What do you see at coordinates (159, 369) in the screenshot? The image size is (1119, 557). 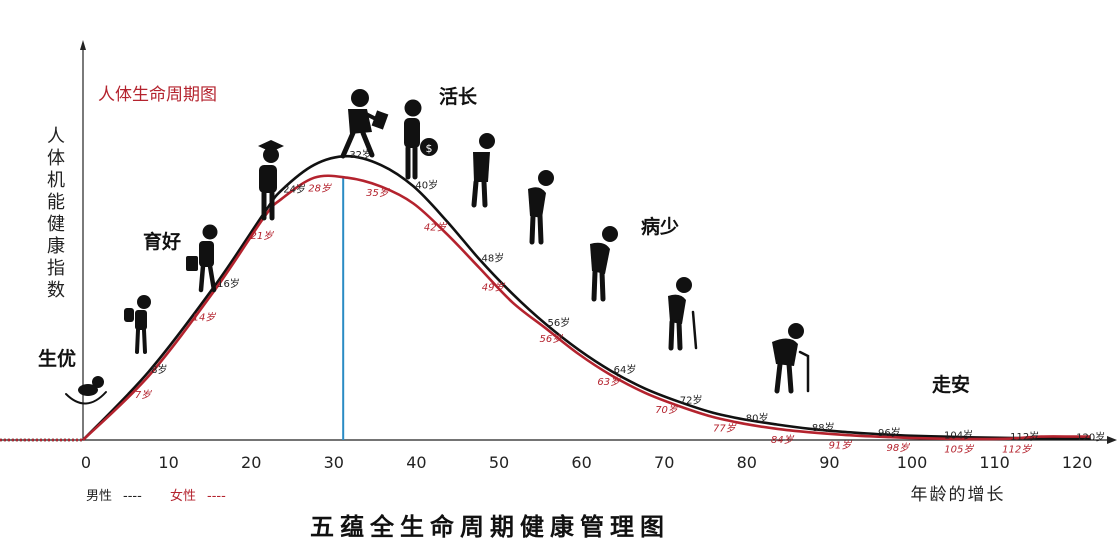 I see `male-age-label: 8岁` at bounding box center [159, 369].